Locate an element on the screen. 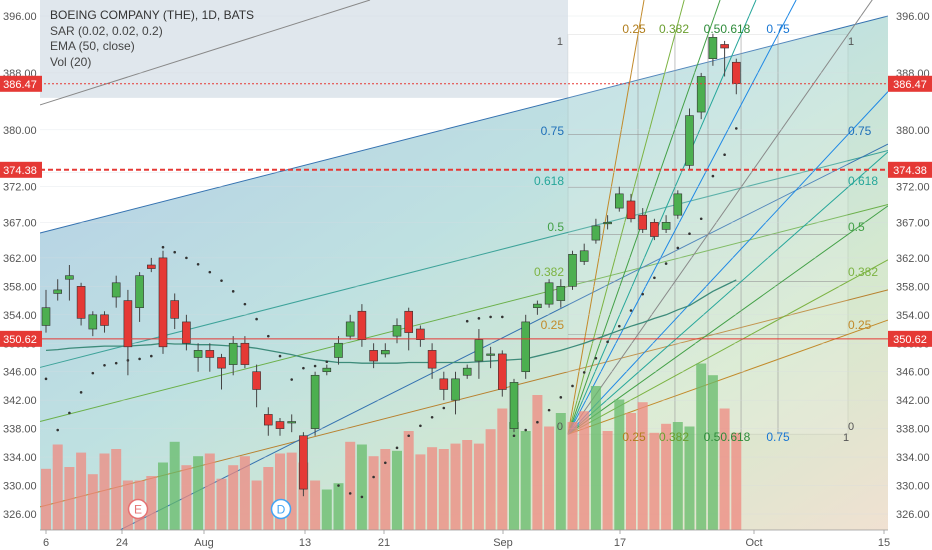  fan-bottom-label: 0.75 is located at coordinates (778, 437).